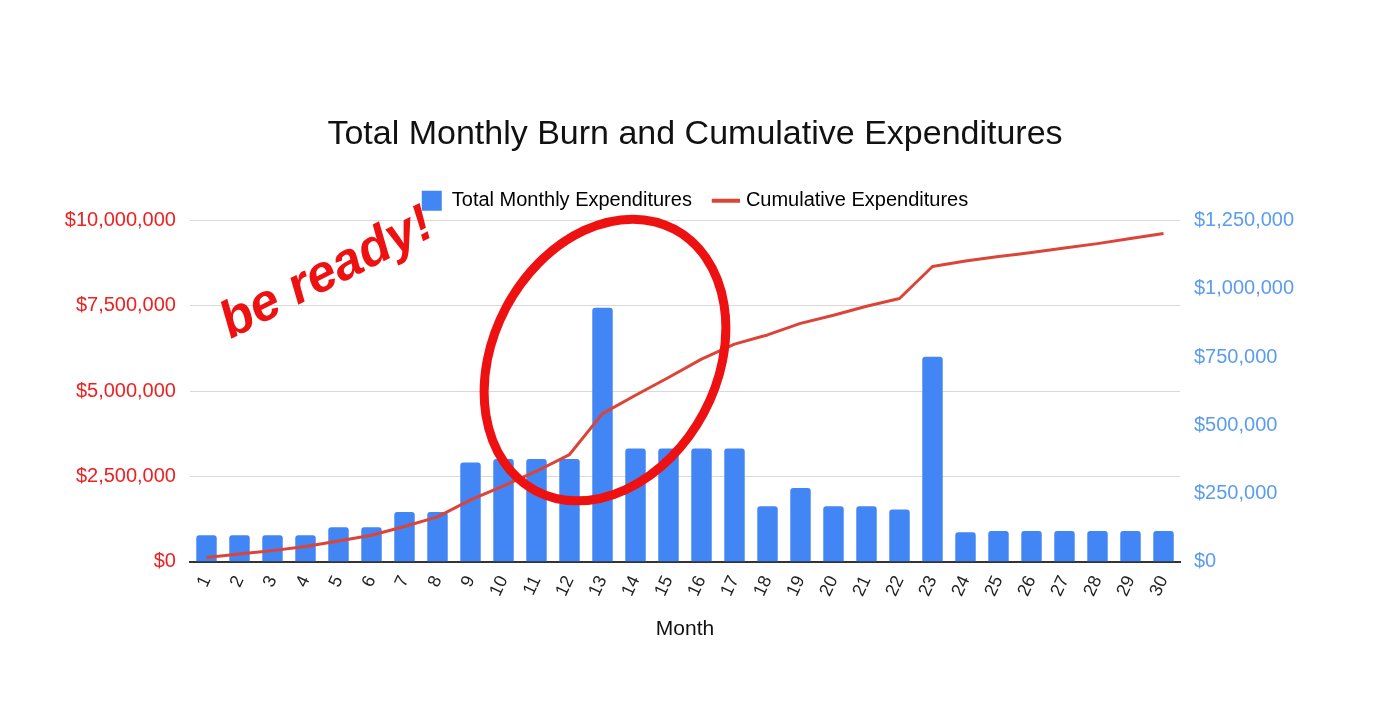 Image resolution: width=1390 pixels, height=722 pixels. Describe the element at coordinates (571, 199) in the screenshot. I see `legend-label: Total Monthly Expenditures` at that location.